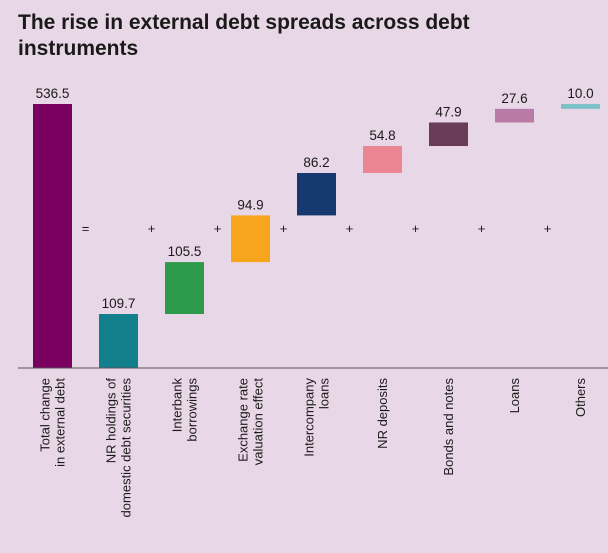 This screenshot has height=553, width=608. I want to click on value-label-1: 109.7, so click(119, 303).